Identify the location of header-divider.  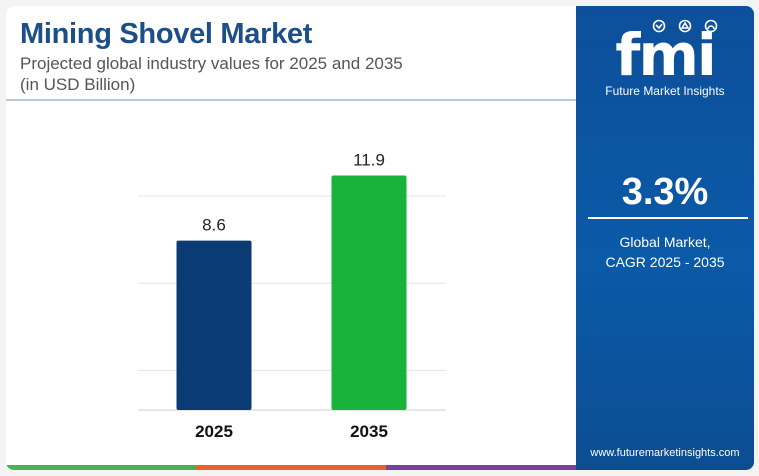
(291, 100).